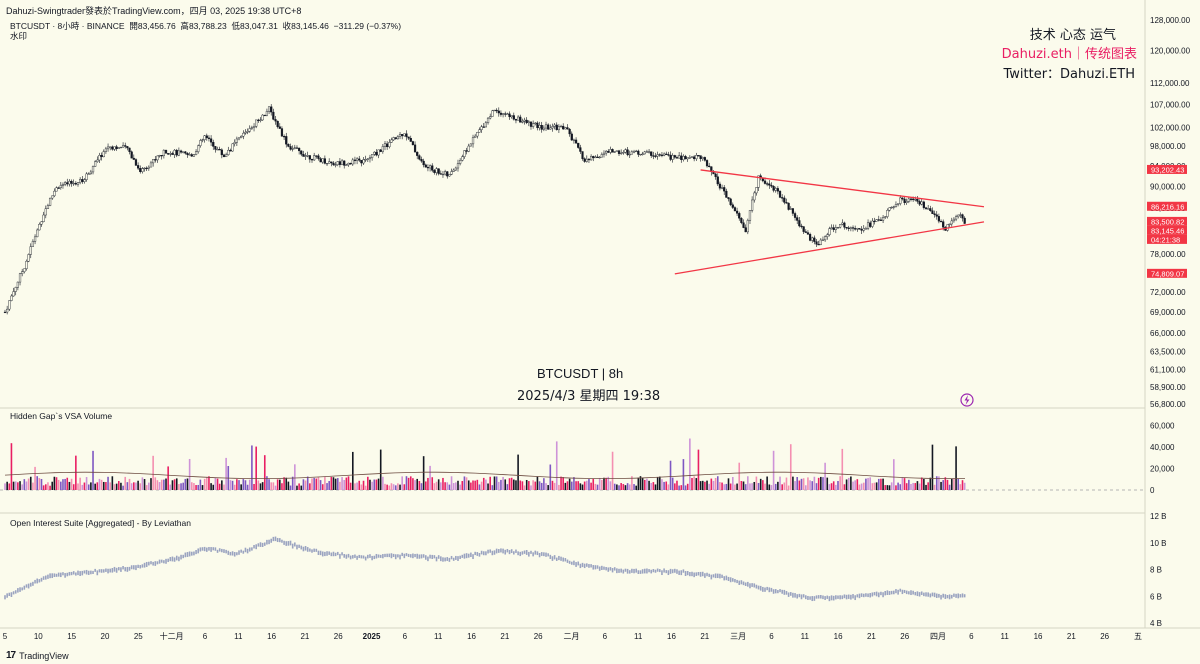 The height and width of the screenshot is (664, 1200). Describe the element at coordinates (1168, 387) in the screenshot. I see `price-tick-label: 58,900.00` at that location.